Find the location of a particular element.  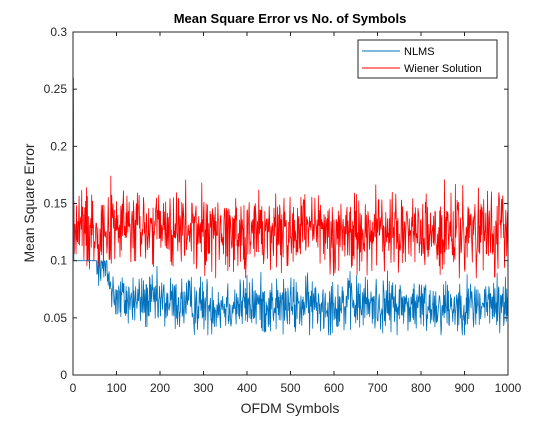

x-tick-label: 200 is located at coordinates (160, 388).